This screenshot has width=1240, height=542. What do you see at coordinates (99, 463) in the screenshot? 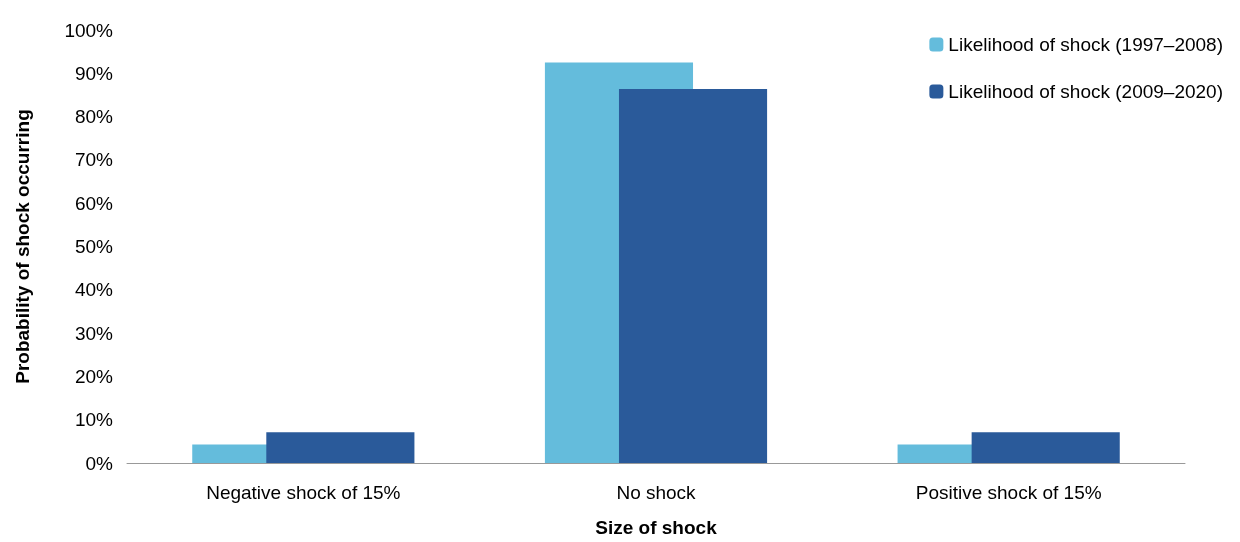
I see `y-tick-label: 0%` at bounding box center [99, 463].